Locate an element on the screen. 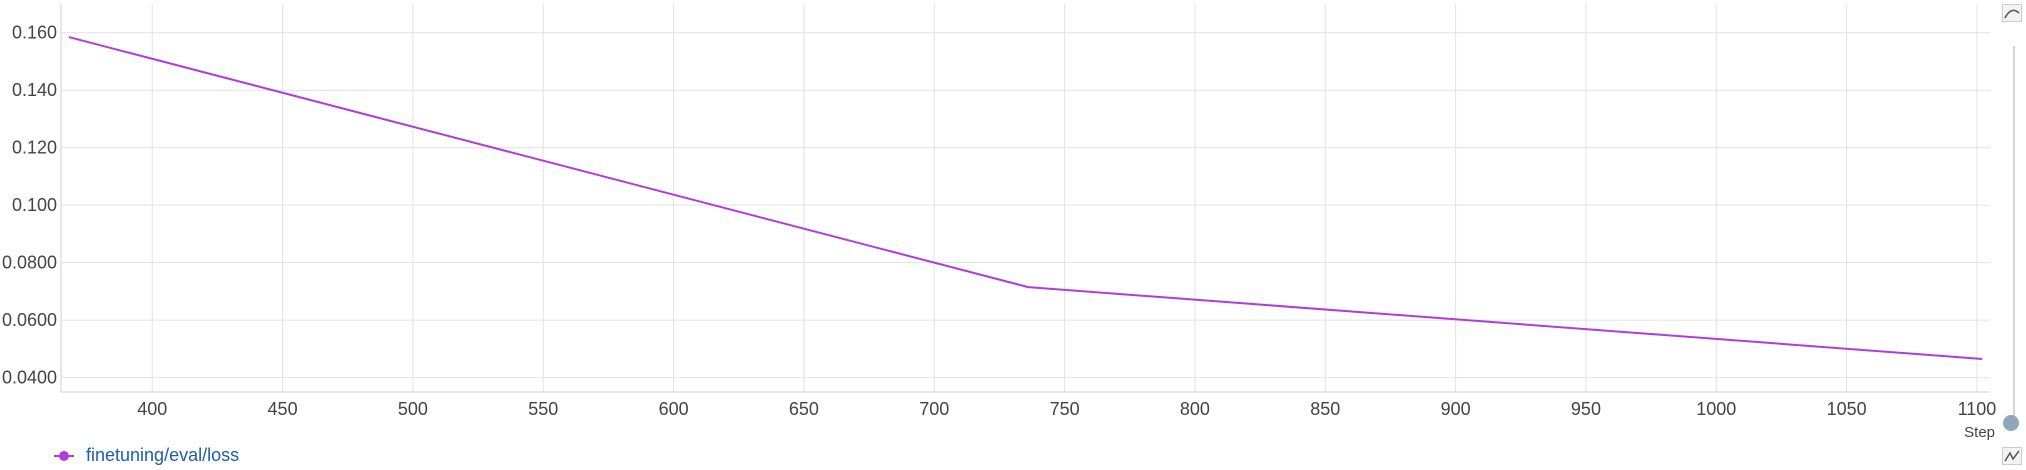 The height and width of the screenshot is (470, 2026). y-tick-label: 0.120 is located at coordinates (34, 148).